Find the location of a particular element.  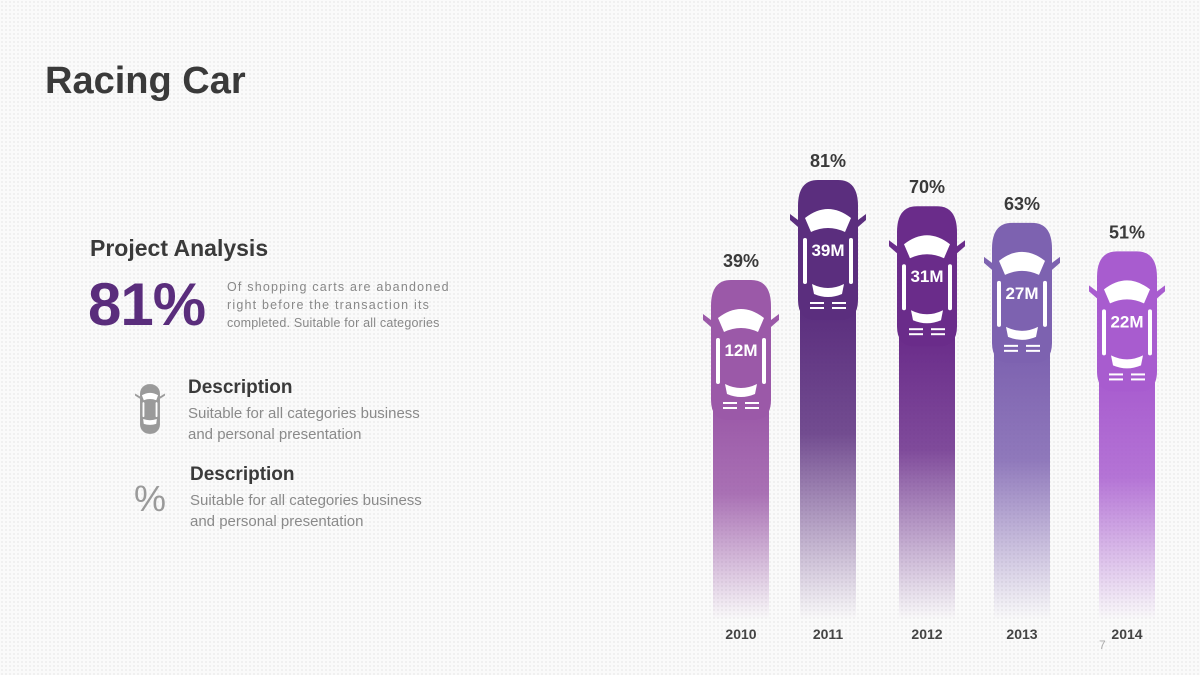

percent-label: 70% is located at coordinates (927, 187).